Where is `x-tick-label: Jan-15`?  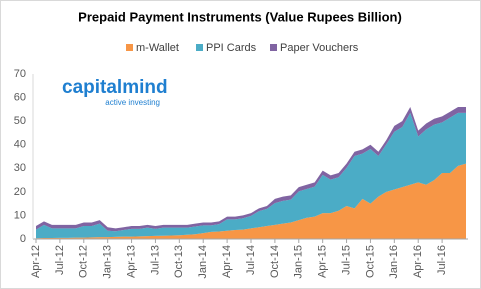 x-tick-label: Jan-15 is located at coordinates (299, 262).